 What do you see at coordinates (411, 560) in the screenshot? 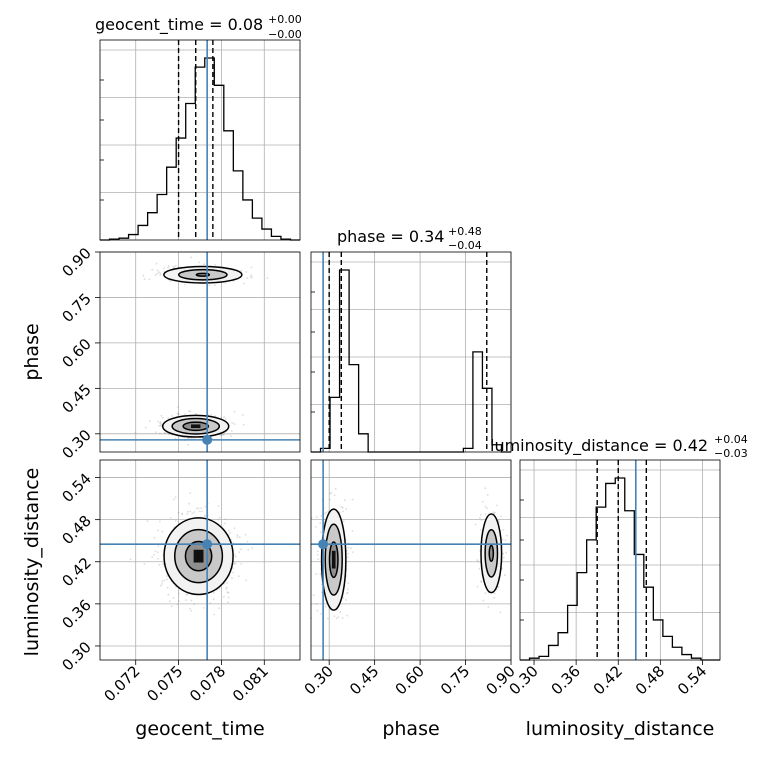
I see `plot-area-phase-luminosity_distance` at bounding box center [411, 560].